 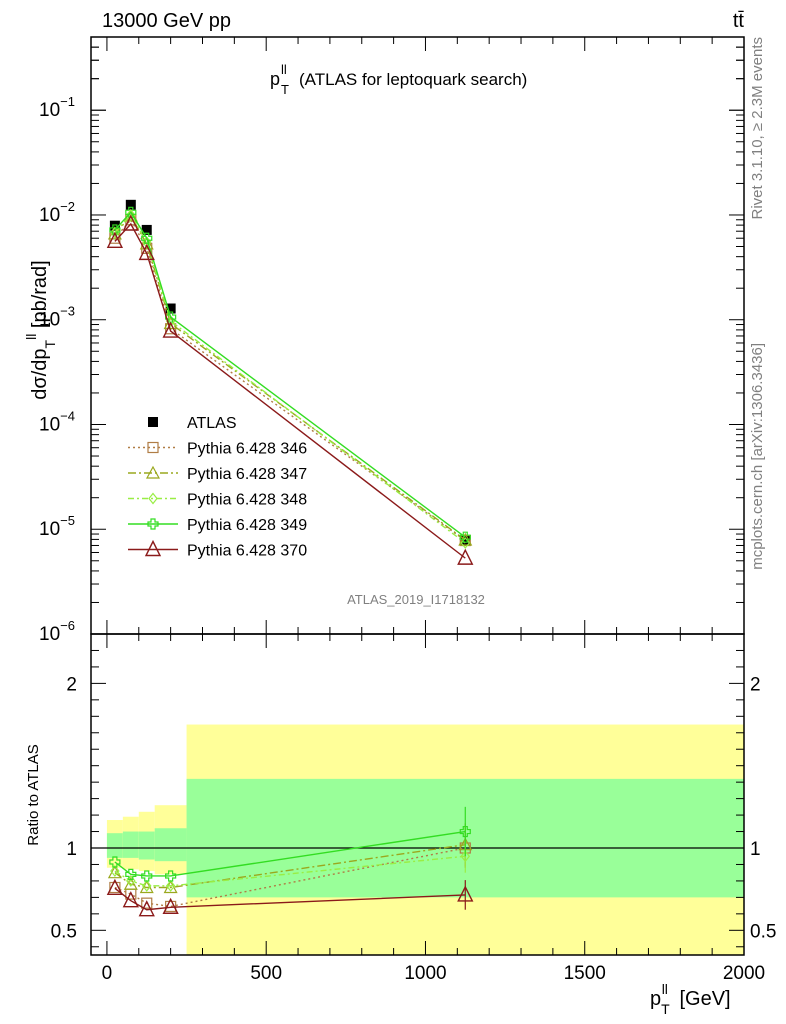 I want to click on ratio-xtick-label-4: 2000, so click(x=744, y=973).